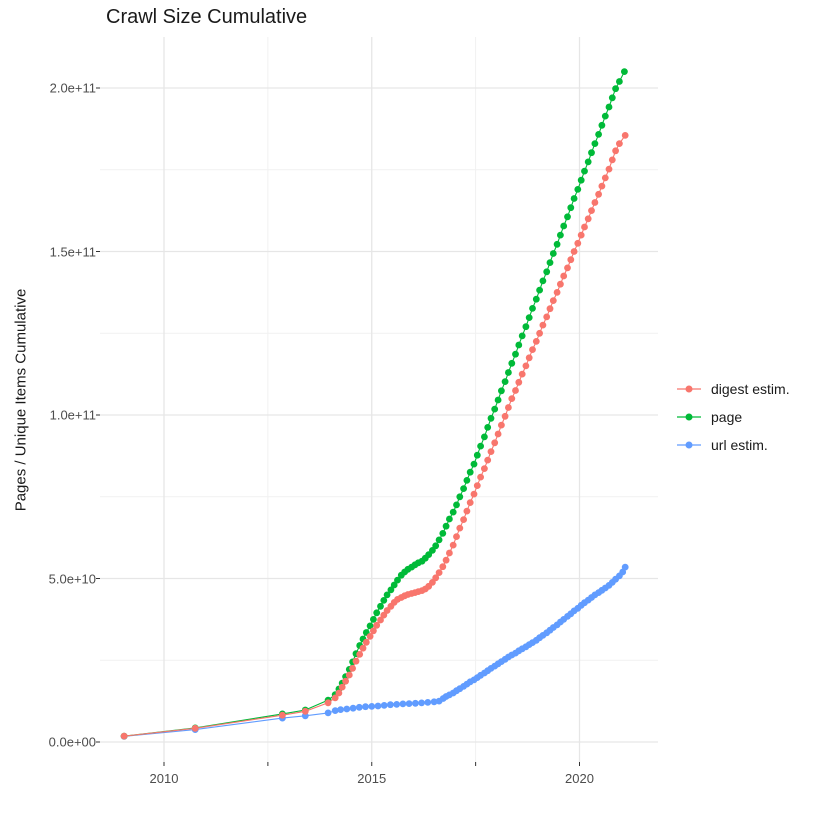 The image size is (826, 827). What do you see at coordinates (374, 651) in the screenshot?
I see `series-url-estim-` at bounding box center [374, 651].